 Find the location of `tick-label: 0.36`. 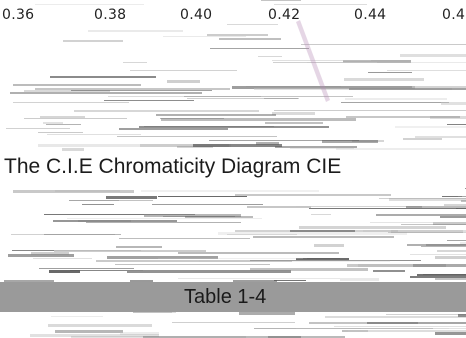

tick-label: 0.36 is located at coordinates (18, 15).